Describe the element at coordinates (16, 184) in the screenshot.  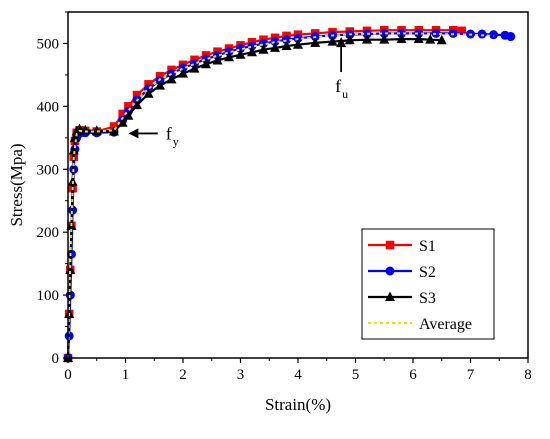
I see `y-axis-label: Stress(Mpa)` at that location.